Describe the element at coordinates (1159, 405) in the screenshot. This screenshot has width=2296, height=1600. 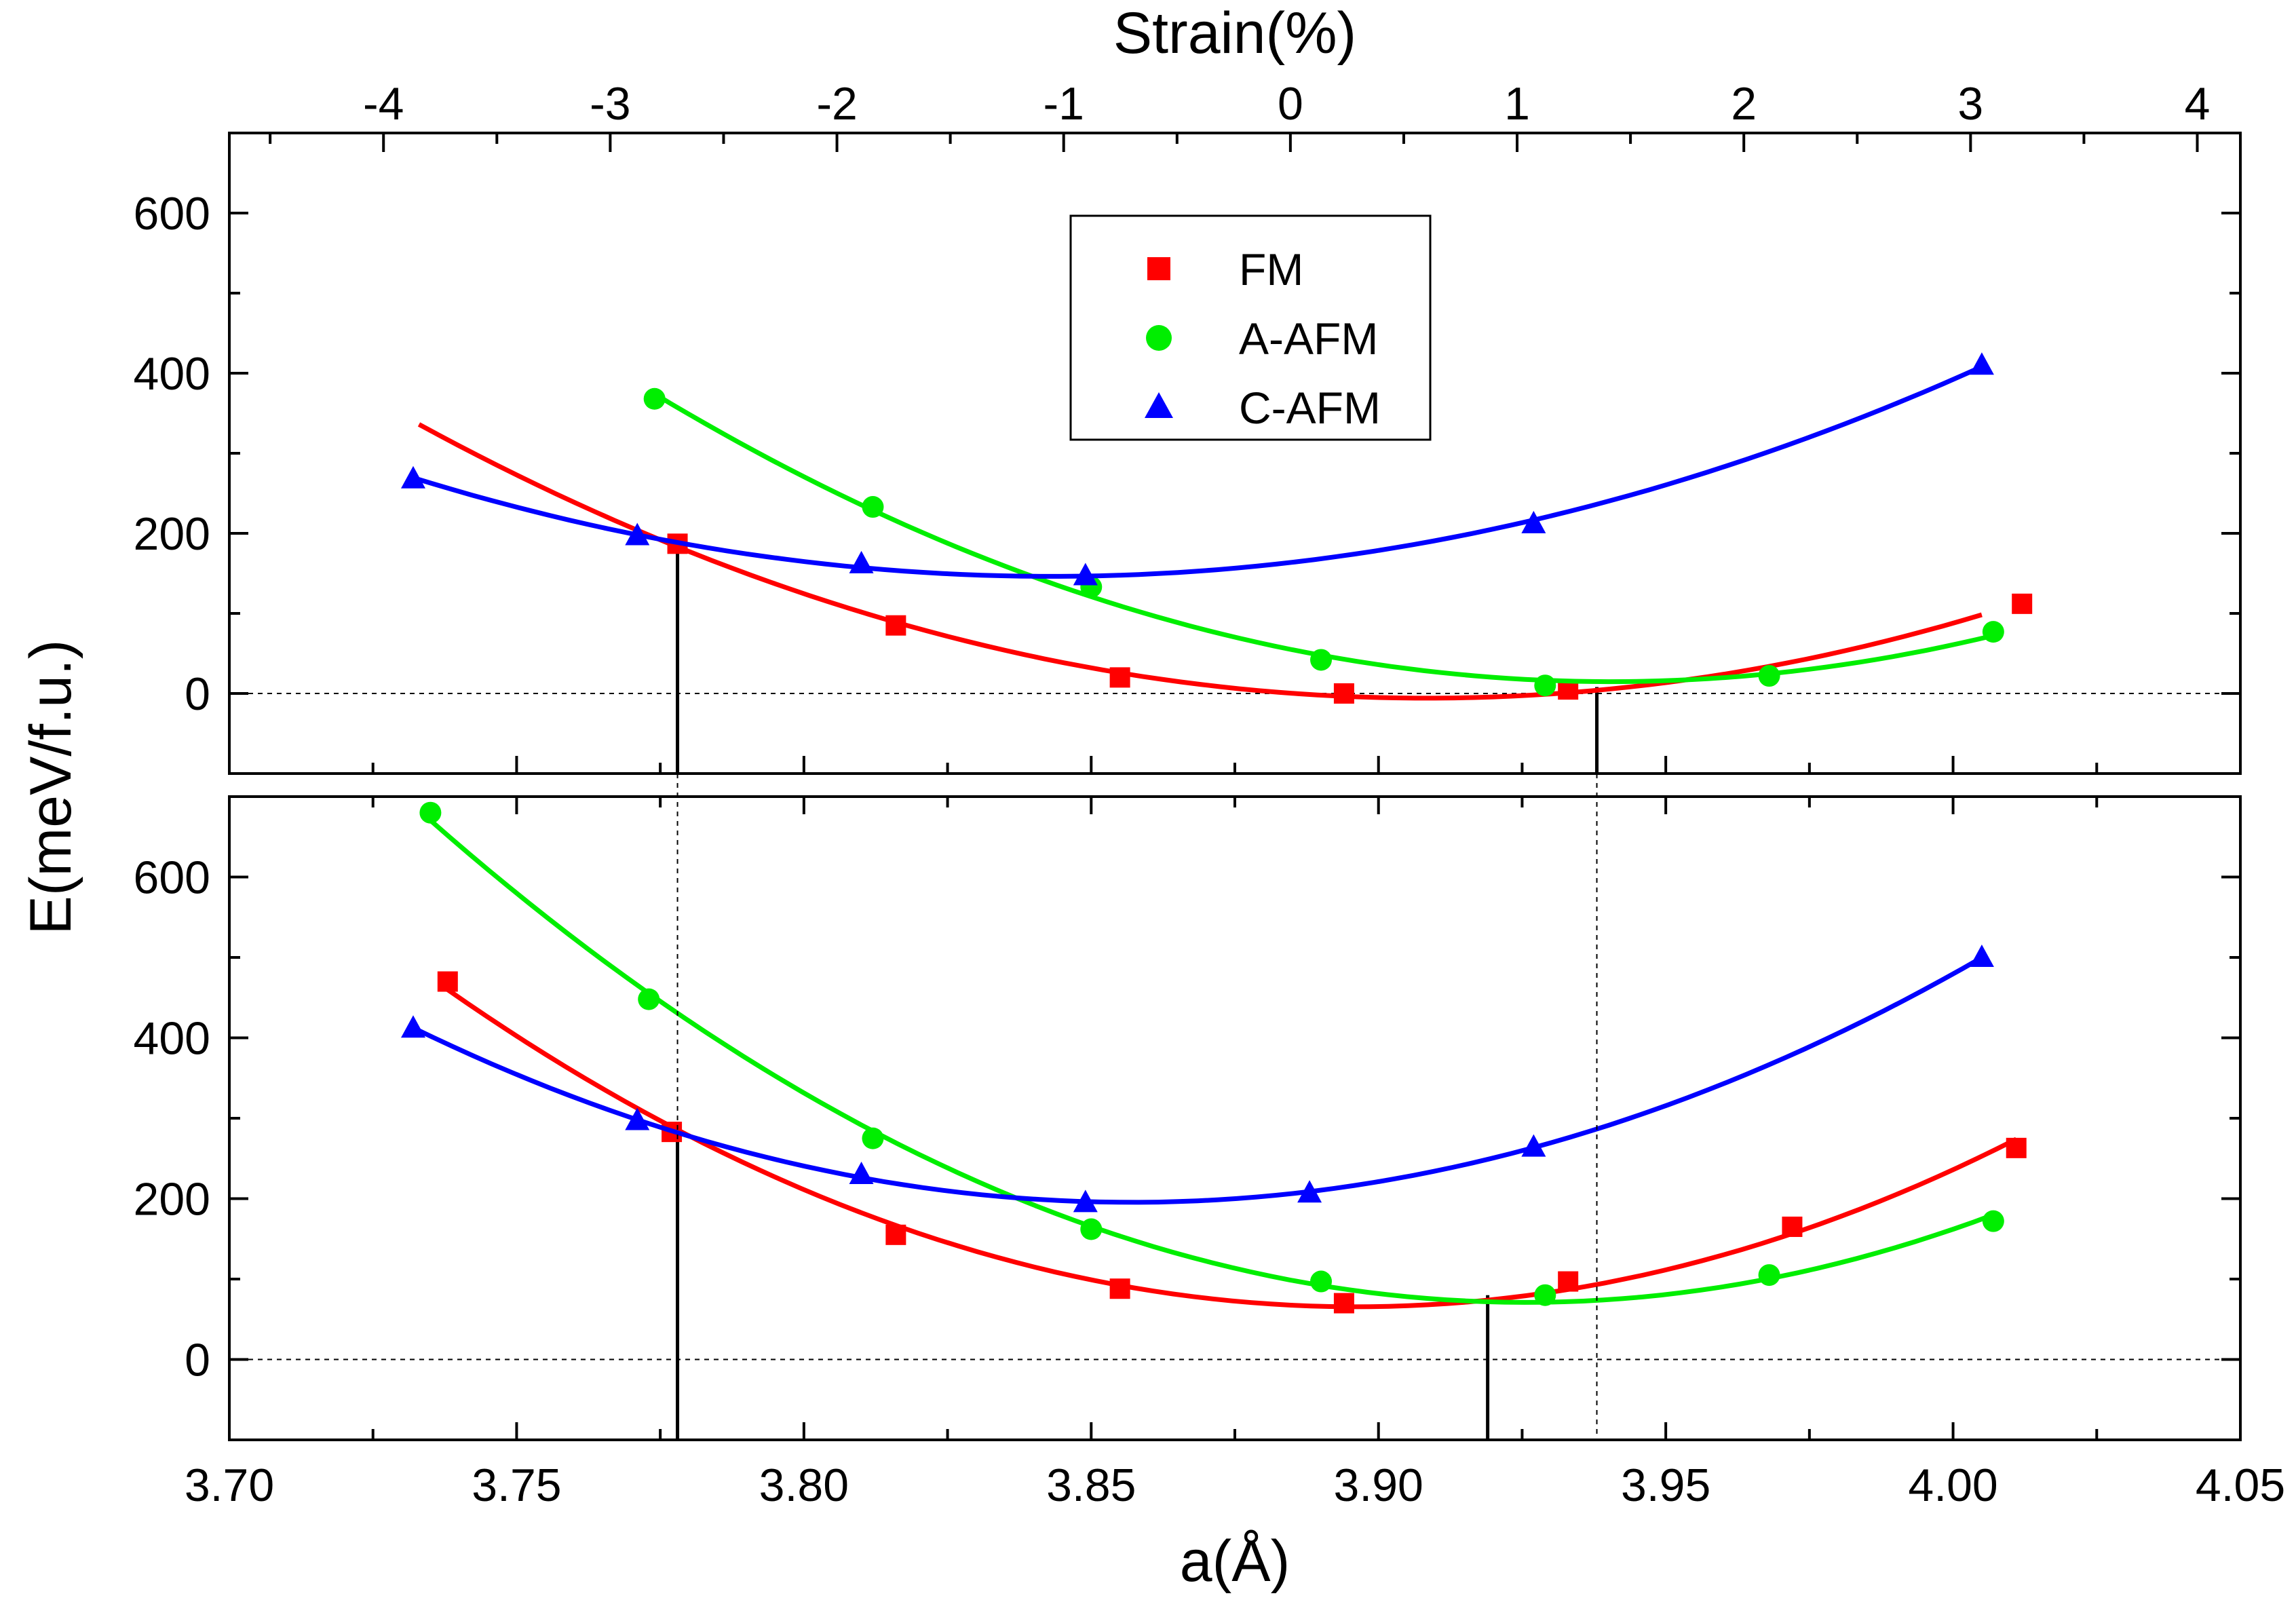
I see `legend-marker-c-afm` at that location.